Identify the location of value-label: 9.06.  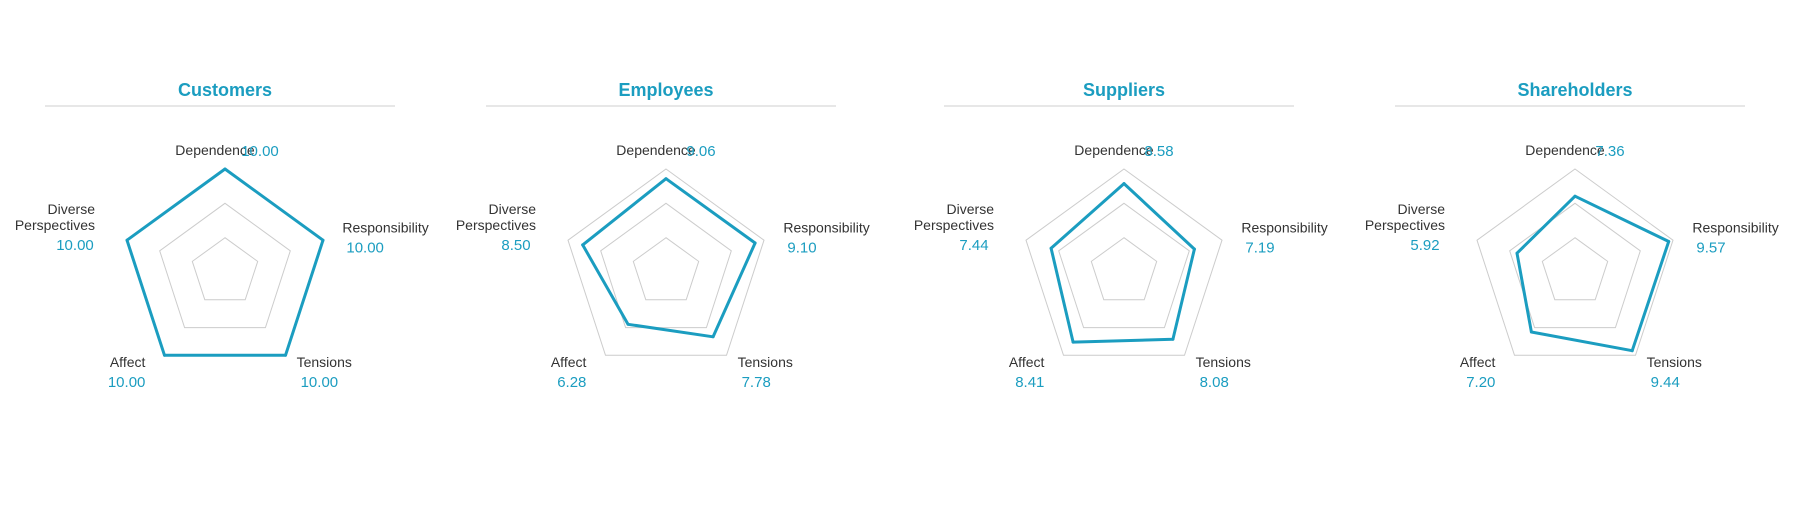
(700, 151).